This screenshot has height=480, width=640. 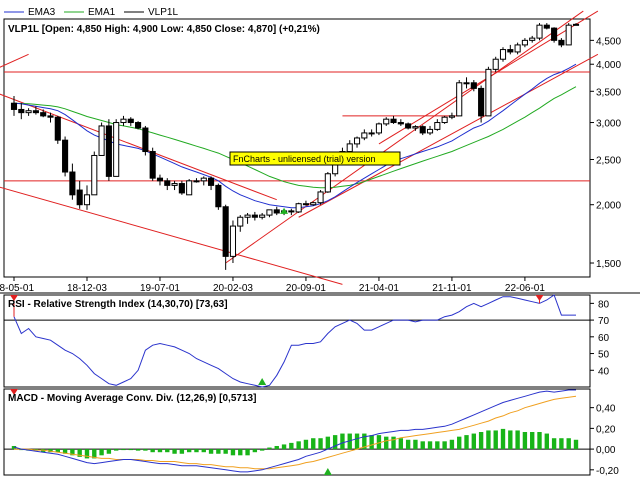 I want to click on price-ytick-label-2: 2,500, so click(x=608, y=160).